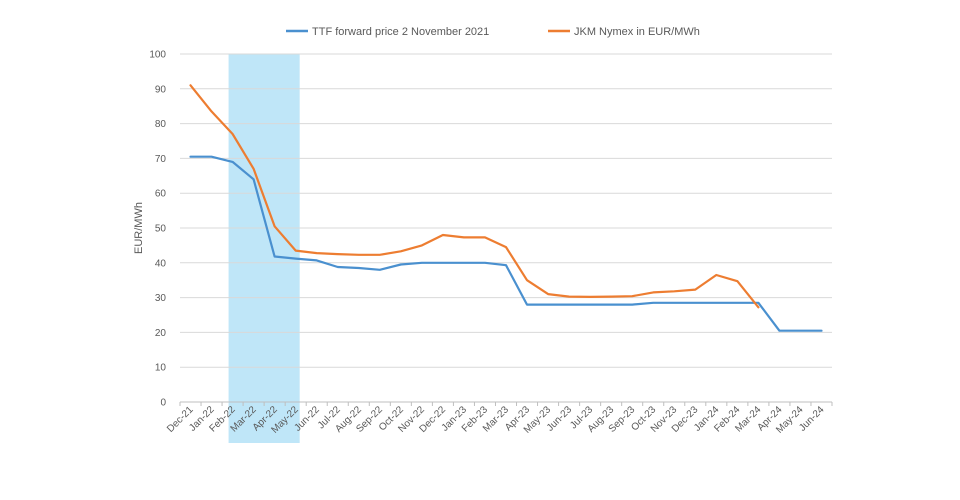 The height and width of the screenshot is (500, 960). What do you see at coordinates (161, 298) in the screenshot?
I see `y-tick-label: 30` at bounding box center [161, 298].